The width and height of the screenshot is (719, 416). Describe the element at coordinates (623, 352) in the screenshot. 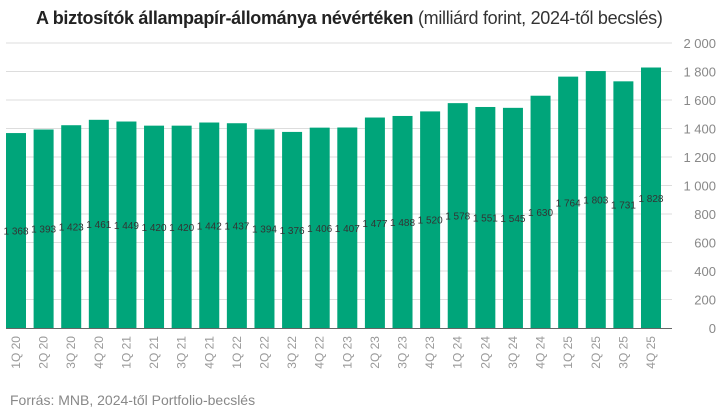

I see `x-tick-label: 3Q 25` at that location.